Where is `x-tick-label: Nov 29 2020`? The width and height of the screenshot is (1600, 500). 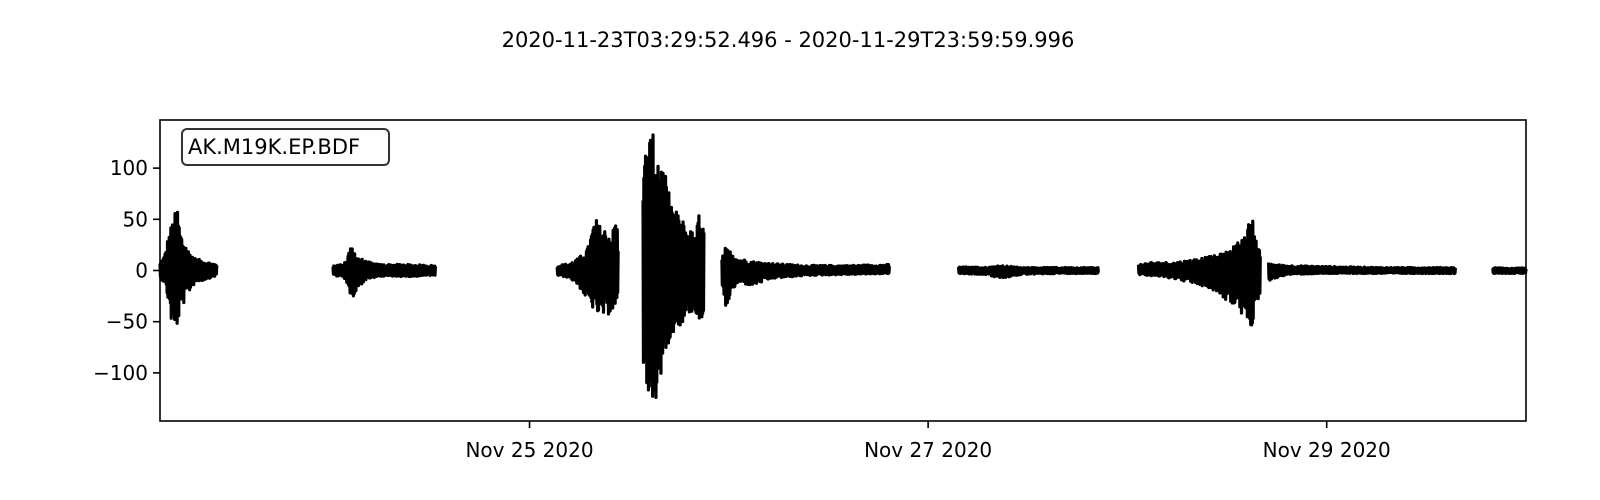 x-tick-label: Nov 29 2020 is located at coordinates (1327, 450).